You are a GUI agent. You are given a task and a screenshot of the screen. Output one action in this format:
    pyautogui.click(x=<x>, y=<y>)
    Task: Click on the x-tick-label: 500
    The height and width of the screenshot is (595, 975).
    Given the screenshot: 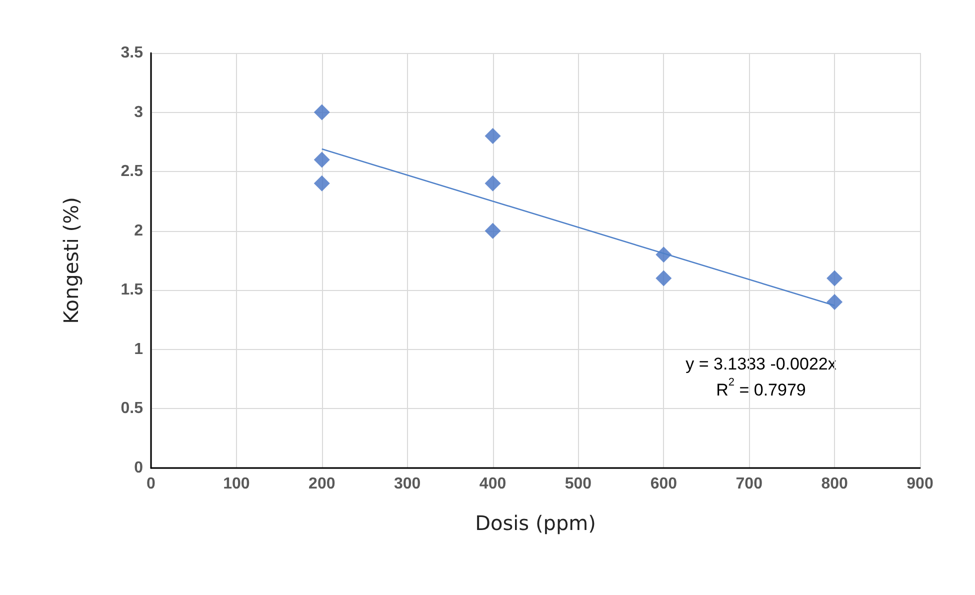 What is the action you would take?
    pyautogui.click(x=578, y=484)
    